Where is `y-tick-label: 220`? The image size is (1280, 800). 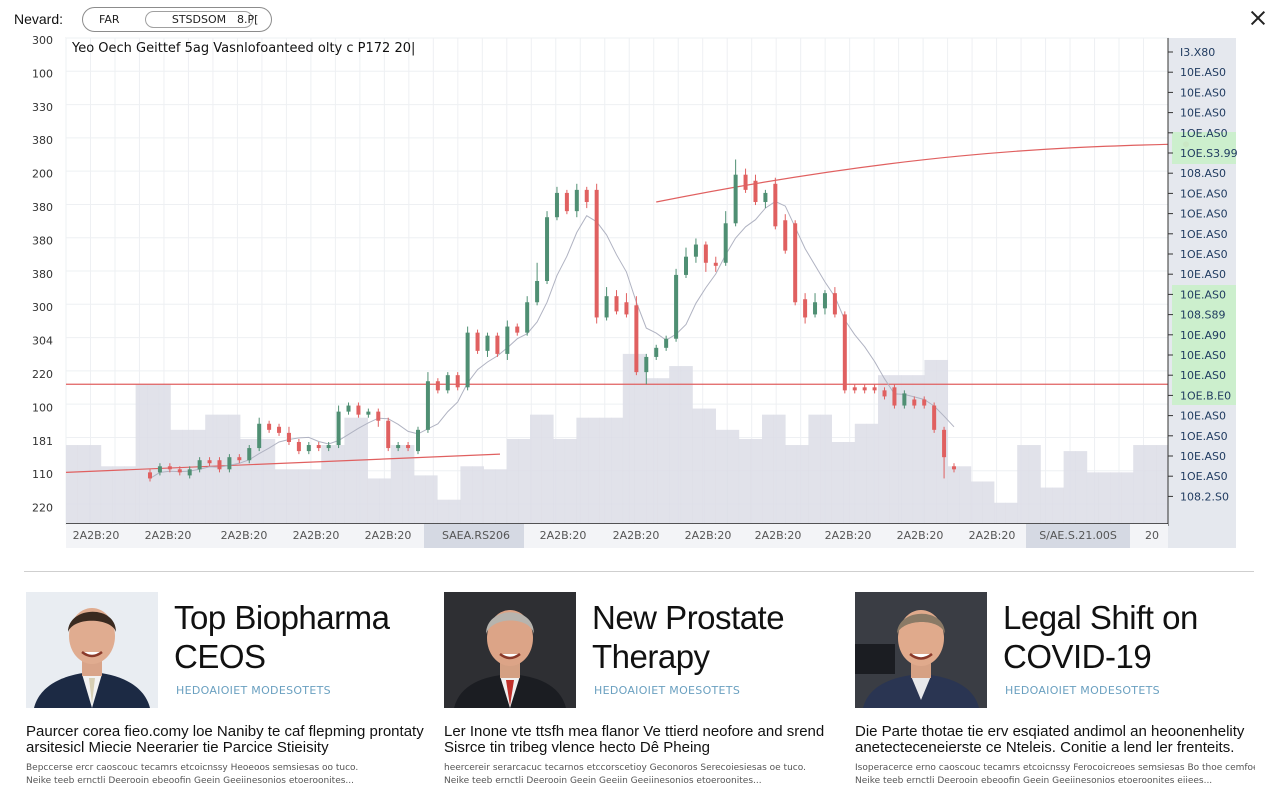 y-tick-label: 220 is located at coordinates (42, 374).